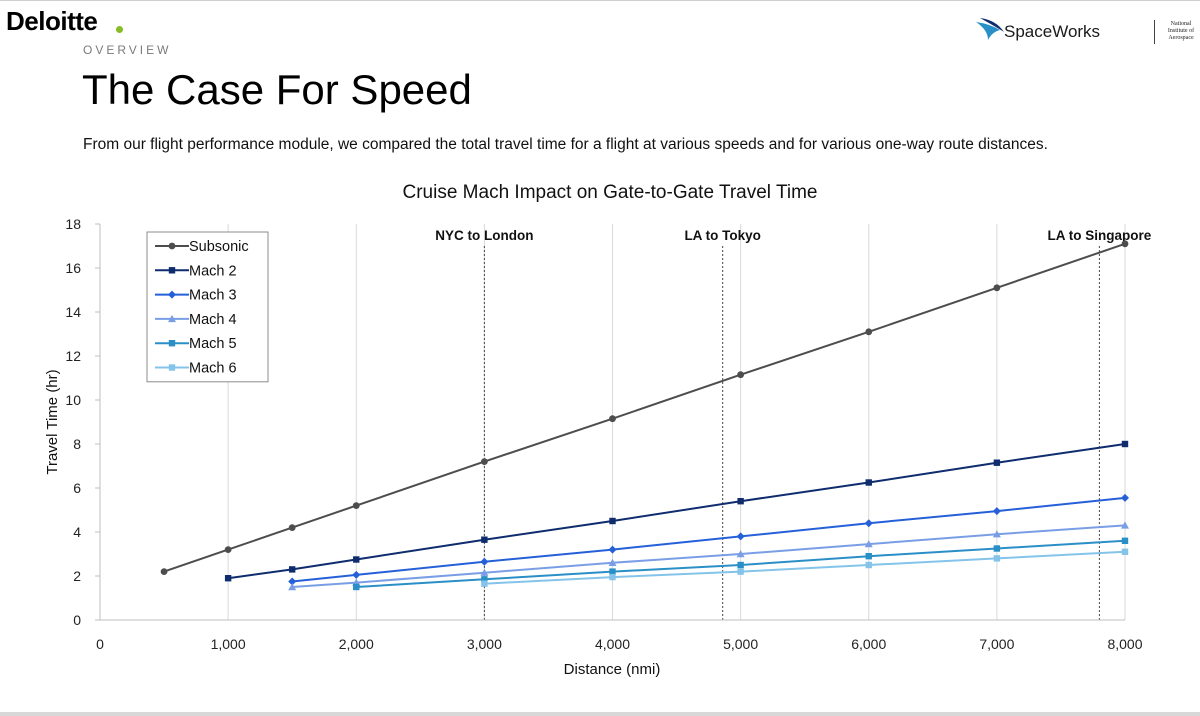 The width and height of the screenshot is (1200, 716). What do you see at coordinates (52, 21) in the screenshot?
I see `deloitte-logo: Deloitte` at bounding box center [52, 21].